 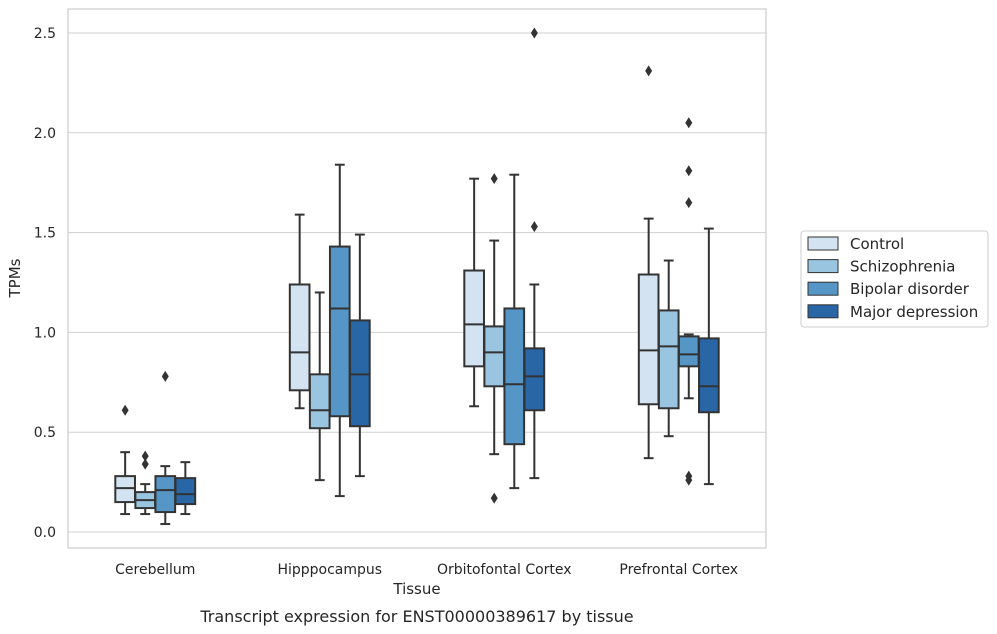 What do you see at coordinates (45, 533) in the screenshot?
I see `y-tick-label: 0.0` at bounding box center [45, 533].